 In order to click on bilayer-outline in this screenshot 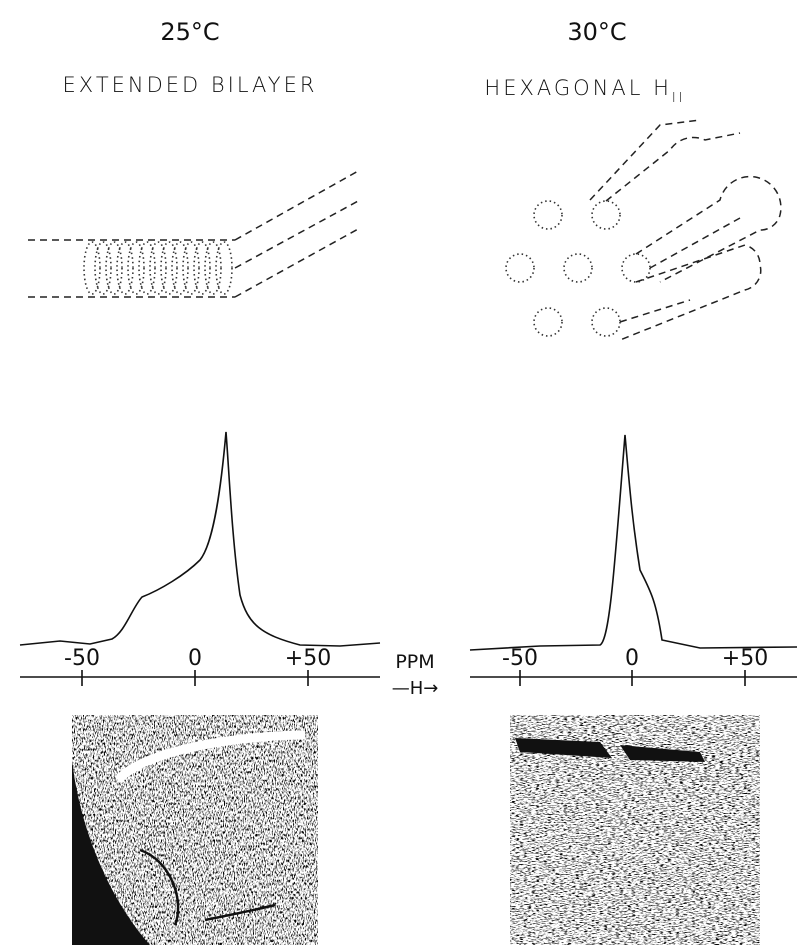, I will do `click(194, 233)`.